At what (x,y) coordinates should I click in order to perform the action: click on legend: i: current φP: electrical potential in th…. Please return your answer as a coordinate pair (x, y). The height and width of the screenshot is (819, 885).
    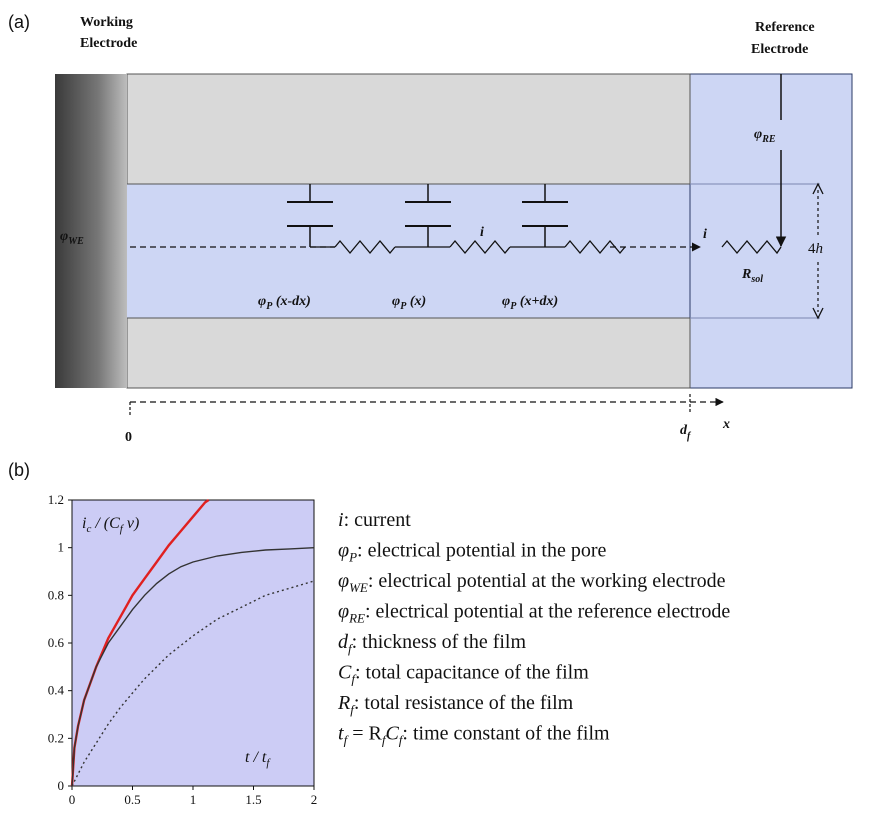
    Looking at the image, I should click on (533, 628).